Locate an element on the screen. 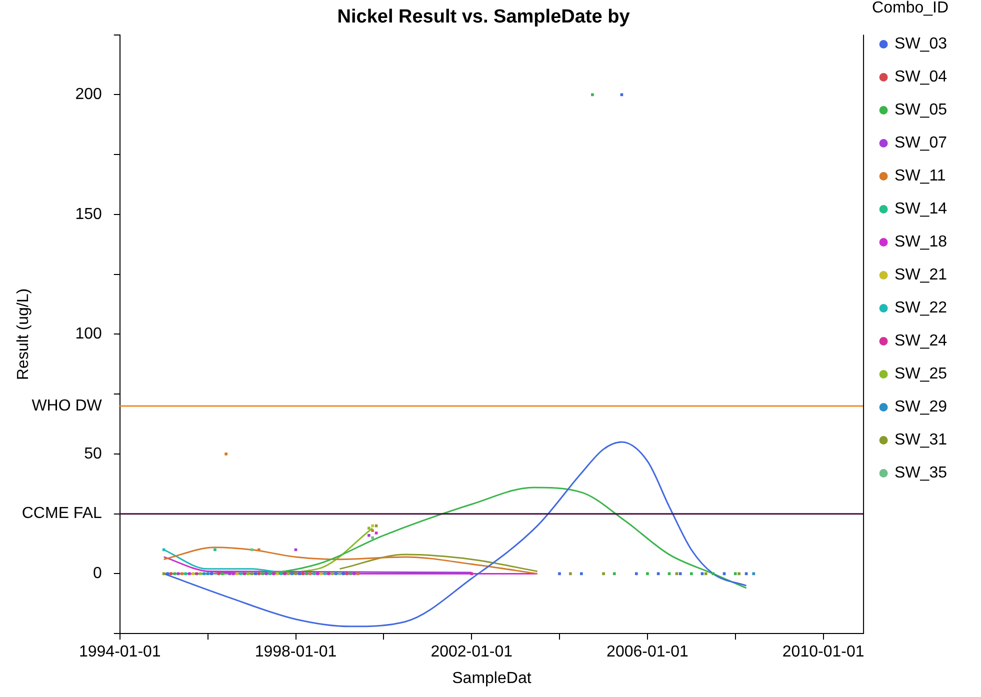 The width and height of the screenshot is (981, 697). legend-title: Combo_ID is located at coordinates (910, 8).